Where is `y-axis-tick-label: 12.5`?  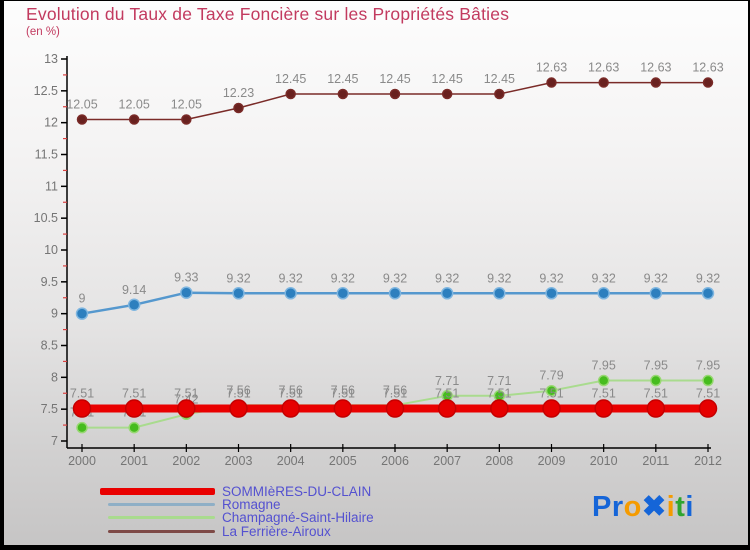
y-axis-tick-label: 12.5 is located at coordinates (46, 91).